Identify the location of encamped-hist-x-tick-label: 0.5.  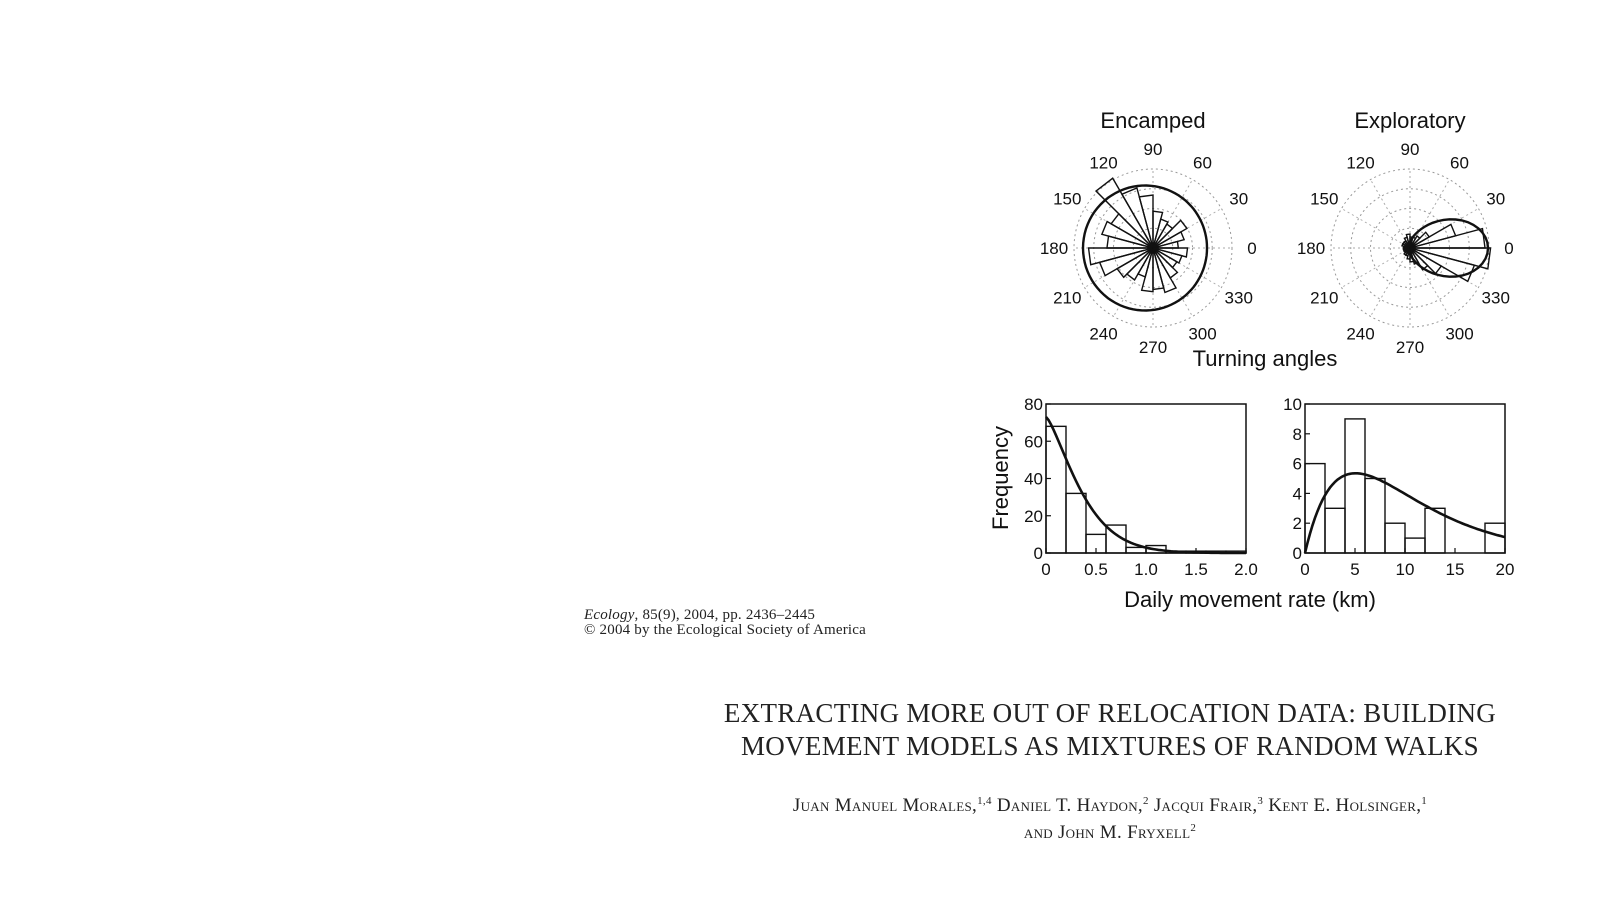
(1096, 569).